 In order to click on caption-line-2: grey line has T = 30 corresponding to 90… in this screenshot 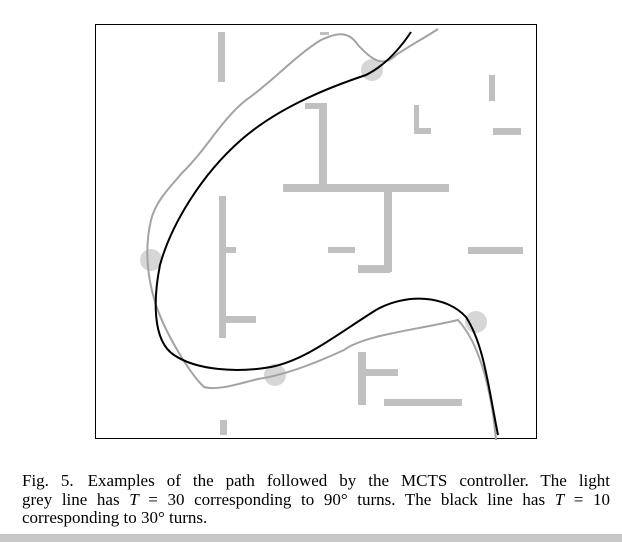, I will do `click(316, 499)`.